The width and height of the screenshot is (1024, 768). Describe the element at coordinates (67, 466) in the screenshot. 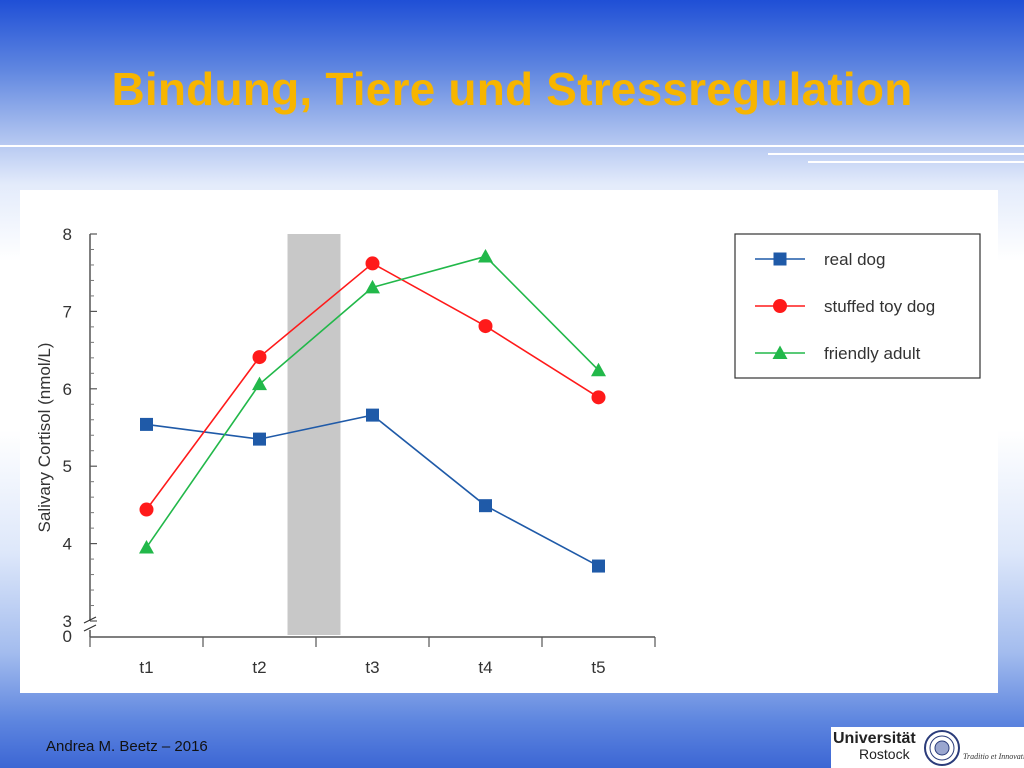

I see `y-tick-label: 5` at that location.